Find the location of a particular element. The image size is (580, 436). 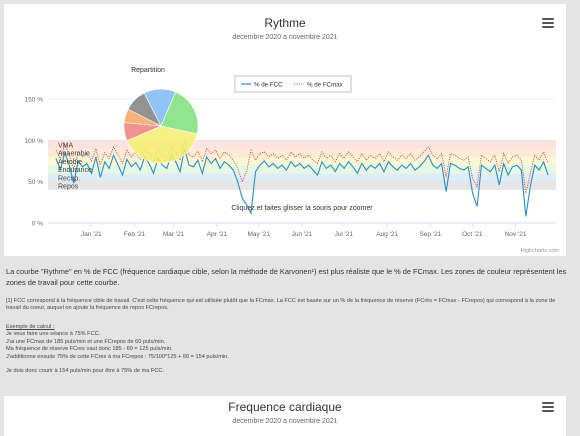

x-tick-label: May '21 is located at coordinates (258, 234).